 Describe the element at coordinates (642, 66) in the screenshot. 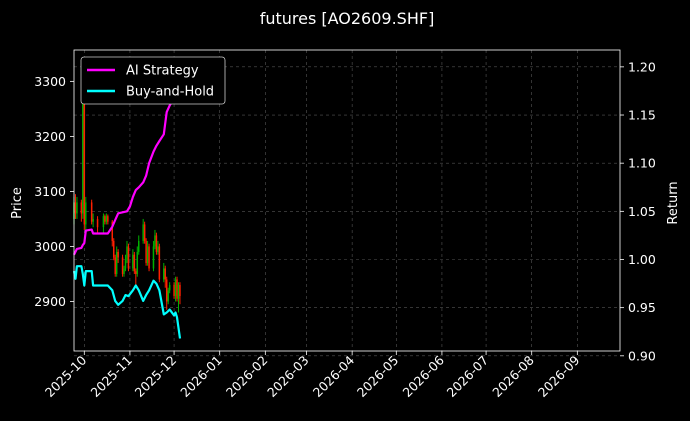

I see `y-right-tick-label: 1.20` at that location.